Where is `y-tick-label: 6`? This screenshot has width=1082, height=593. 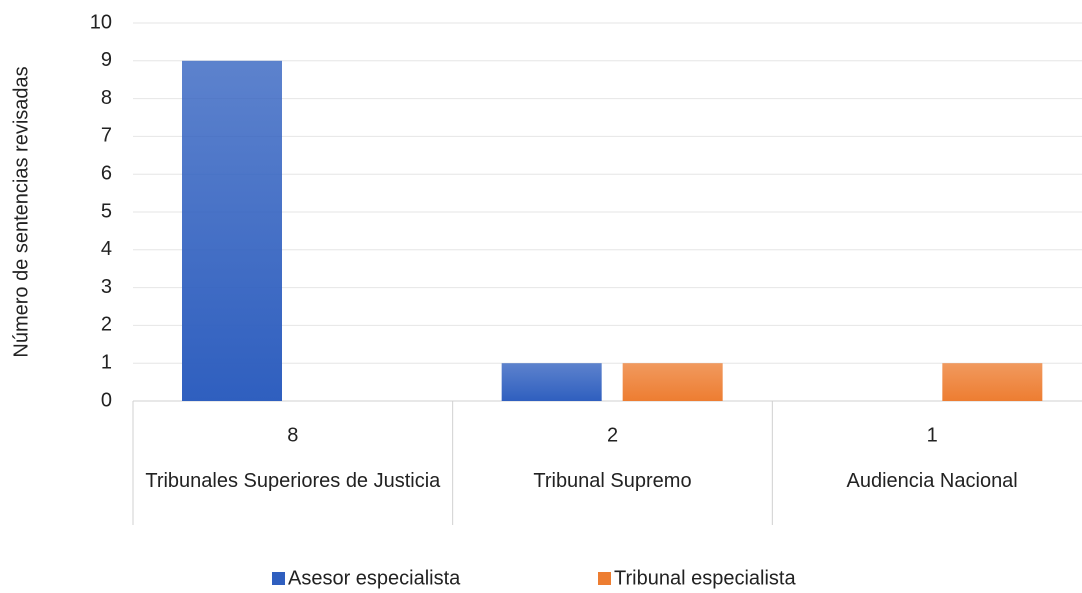
y-tick-label: 6 is located at coordinates (106, 173).